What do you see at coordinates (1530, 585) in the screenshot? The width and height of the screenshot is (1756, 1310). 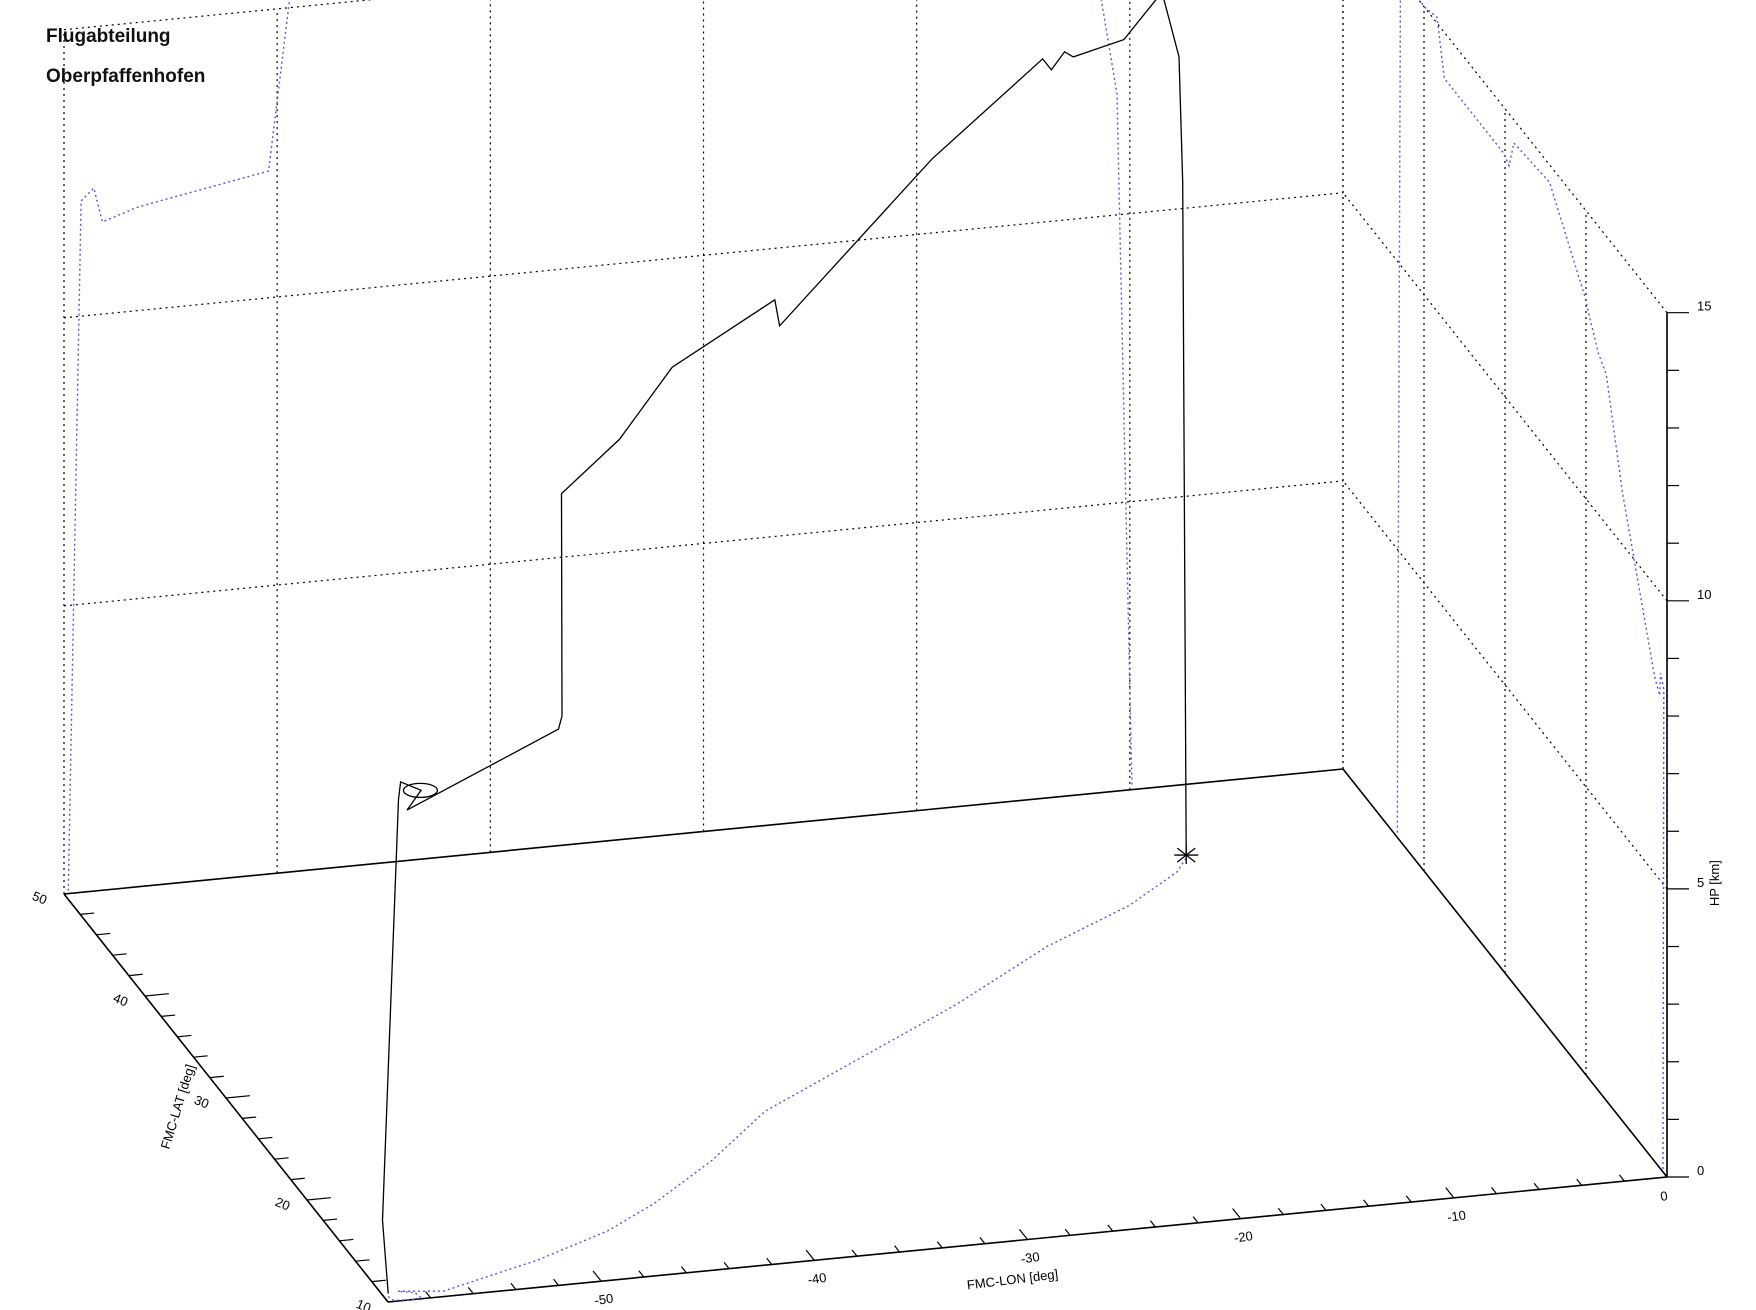 I see `projection-side-wall` at bounding box center [1530, 585].